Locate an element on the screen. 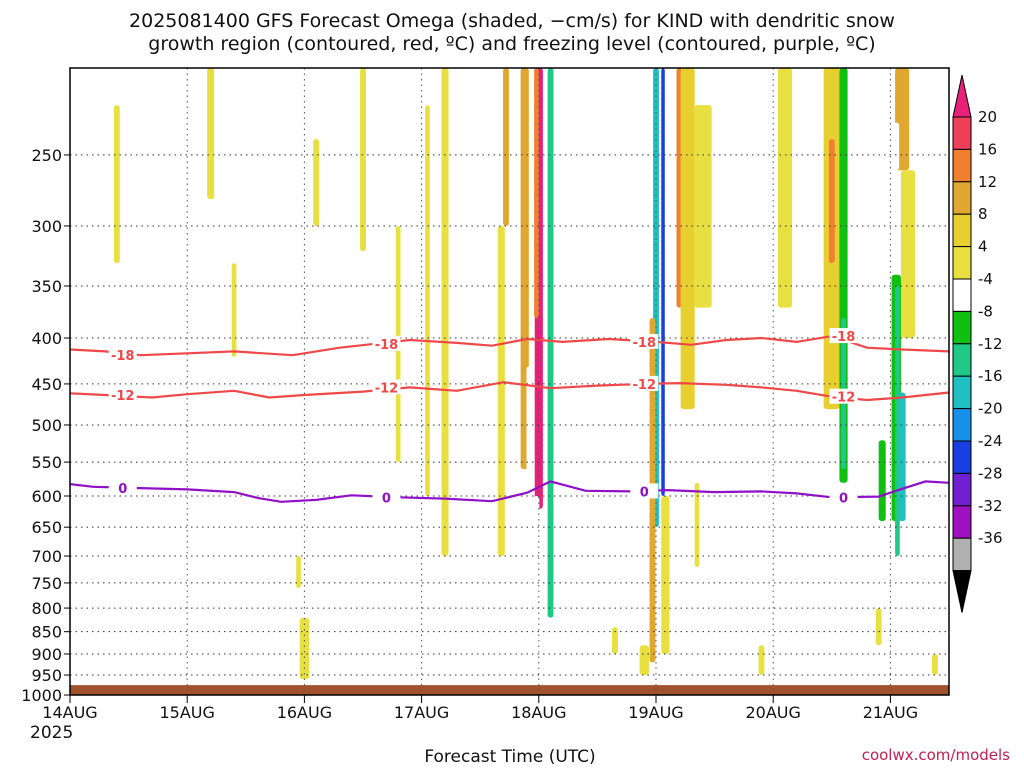 Image resolution: width=1024 pixels, height=768 pixels. y-tick-label: 800 is located at coordinates (46, 608).